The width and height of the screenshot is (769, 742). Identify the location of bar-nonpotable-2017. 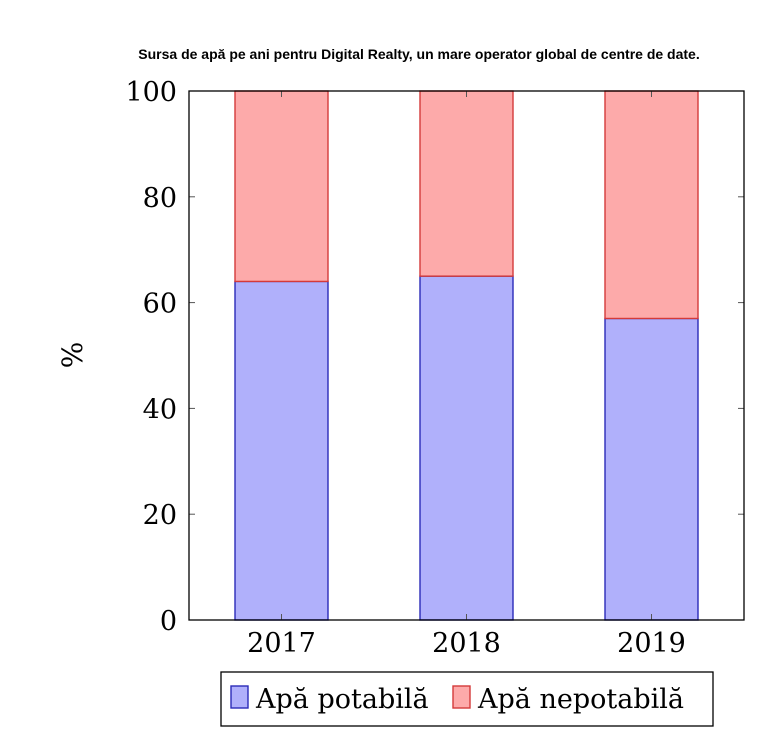
(281, 186).